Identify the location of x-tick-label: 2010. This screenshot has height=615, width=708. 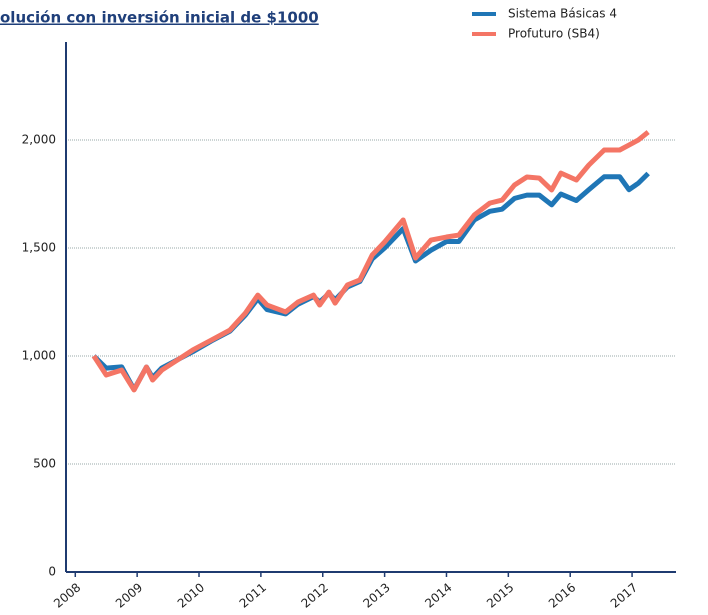
(191, 595).